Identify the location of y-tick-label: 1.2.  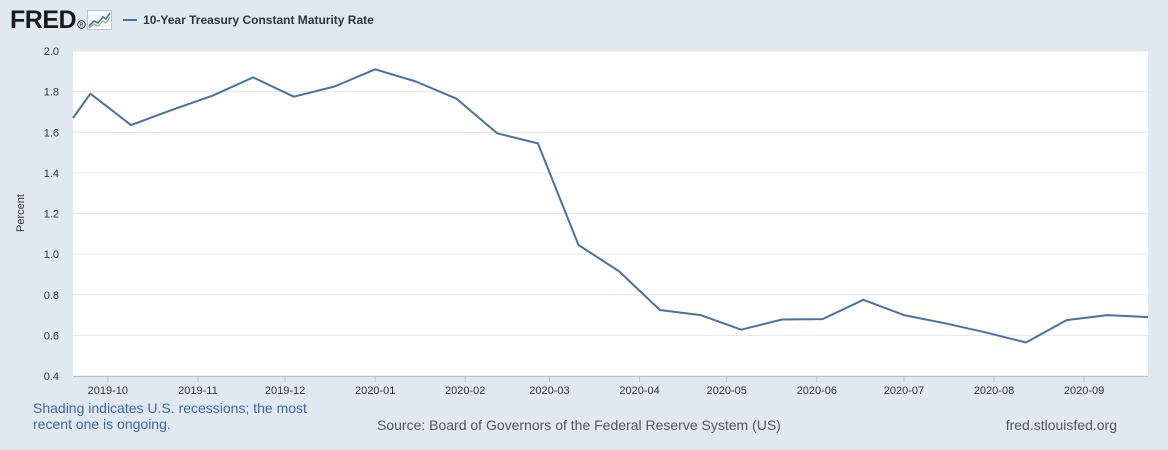
(51, 215).